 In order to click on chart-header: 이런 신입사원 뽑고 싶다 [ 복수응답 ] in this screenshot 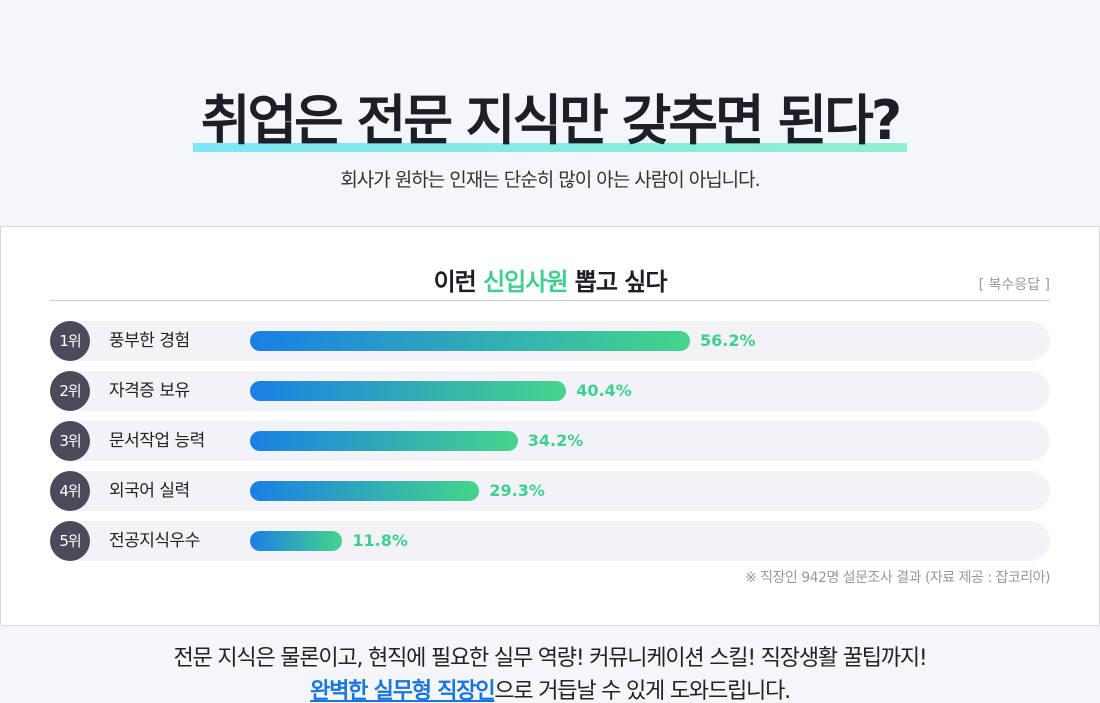, I will do `click(550, 281)`.